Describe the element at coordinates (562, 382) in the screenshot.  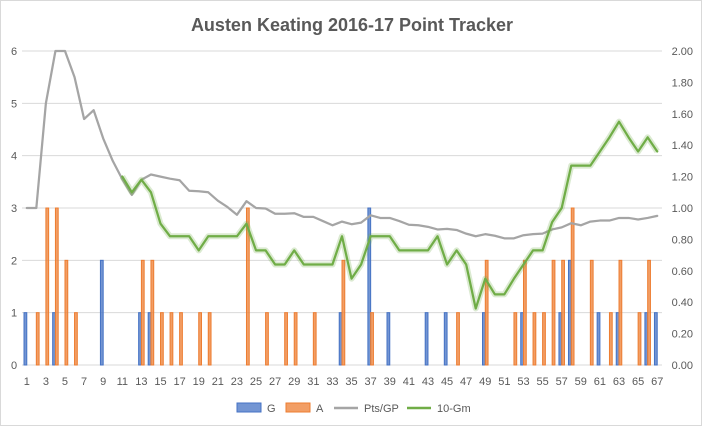
I see `x-tick-label: 57` at that location.